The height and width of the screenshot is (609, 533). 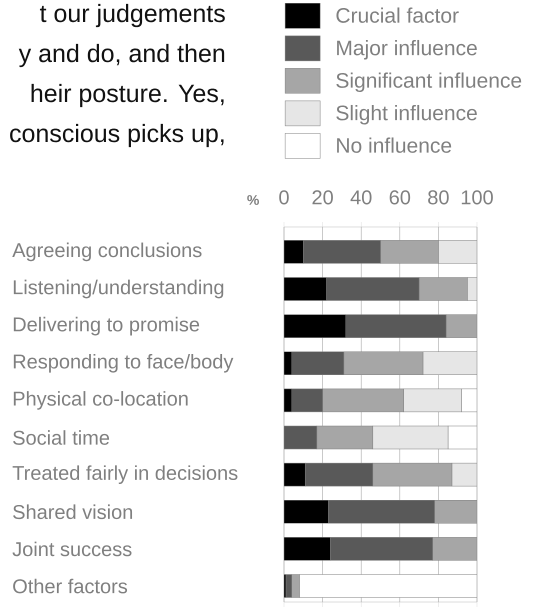 I want to click on y-tick-label: Shared vision, so click(x=72, y=512).